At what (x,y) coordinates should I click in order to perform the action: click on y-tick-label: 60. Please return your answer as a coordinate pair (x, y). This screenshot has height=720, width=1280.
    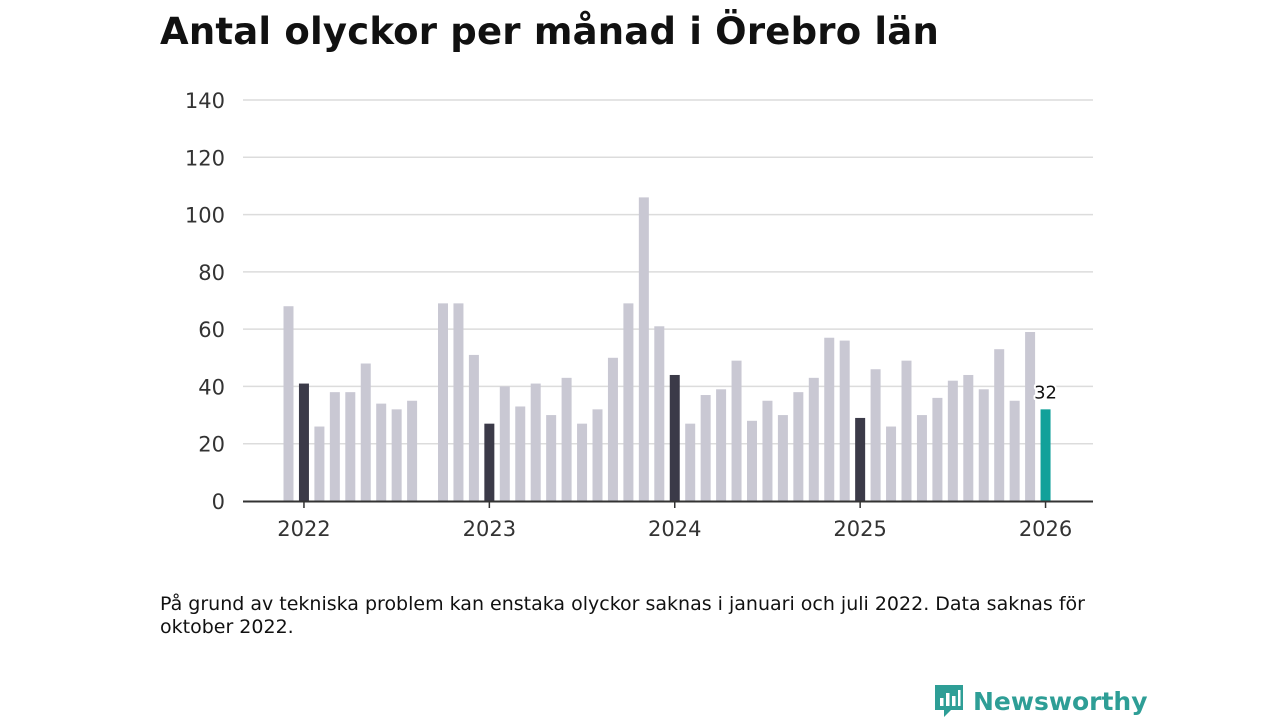
    Looking at the image, I should click on (211, 330).